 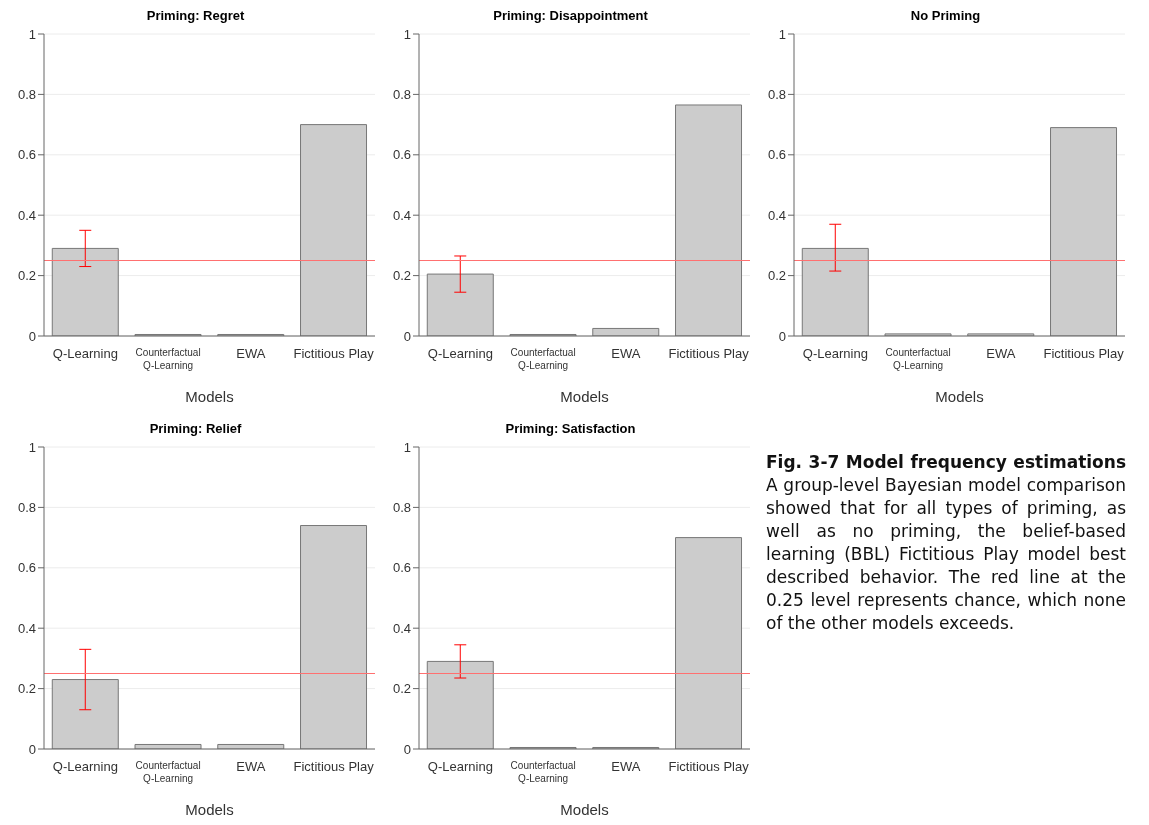 What do you see at coordinates (946, 462) in the screenshot?
I see `text: Fig. 3-7 Model frequency estimations` at bounding box center [946, 462].